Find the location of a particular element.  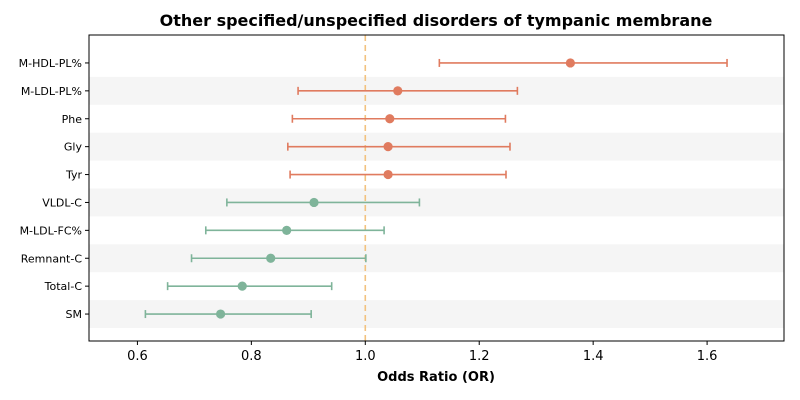

y-tick-label: Gly is located at coordinates (73, 147).